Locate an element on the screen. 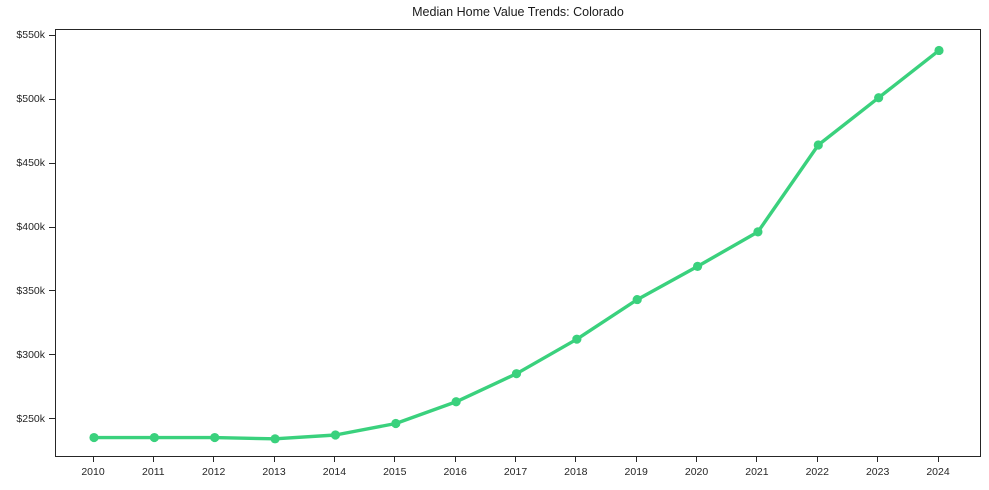 Image resolution: width=989 pixels, height=490 pixels. x-tick-label: 2016 is located at coordinates (455, 472).